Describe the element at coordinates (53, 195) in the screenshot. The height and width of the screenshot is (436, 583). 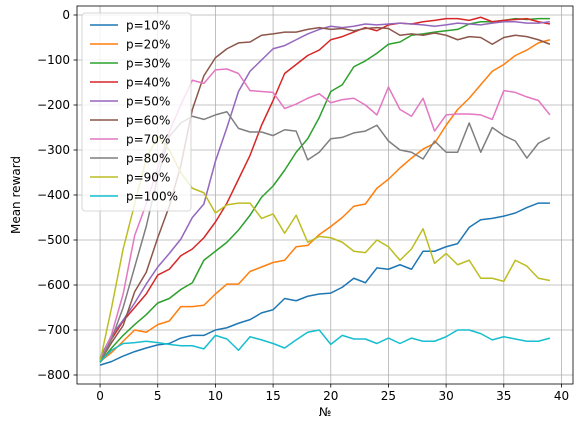
I see `y-tick-label: −400` at that location.